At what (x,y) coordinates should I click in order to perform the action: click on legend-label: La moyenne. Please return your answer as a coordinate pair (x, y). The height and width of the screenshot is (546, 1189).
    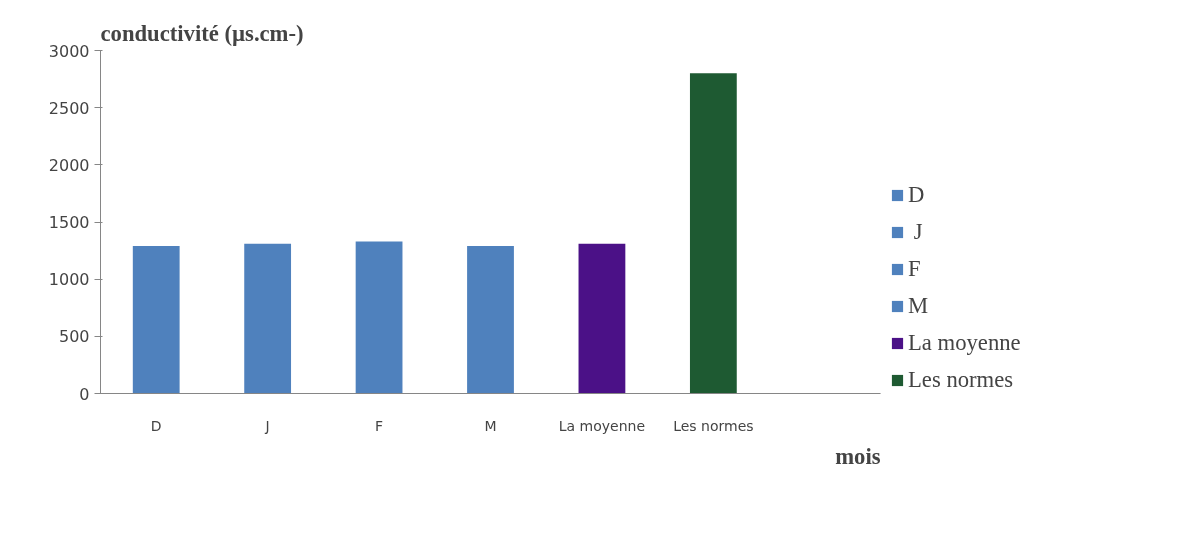
    Looking at the image, I should click on (964, 343).